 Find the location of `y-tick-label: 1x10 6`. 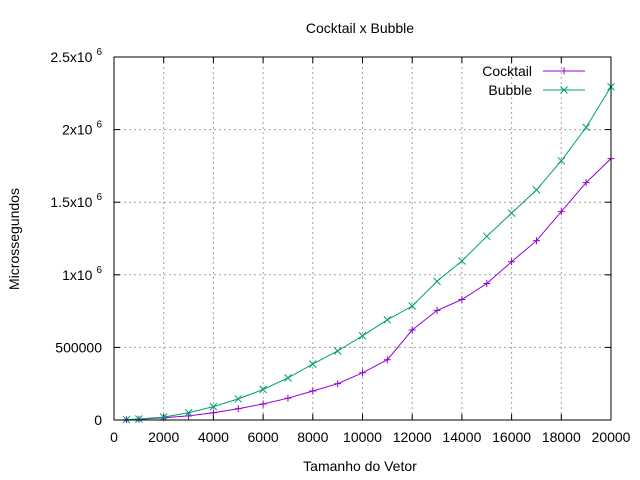

y-tick-label: 1x10 6 is located at coordinates (82, 274).